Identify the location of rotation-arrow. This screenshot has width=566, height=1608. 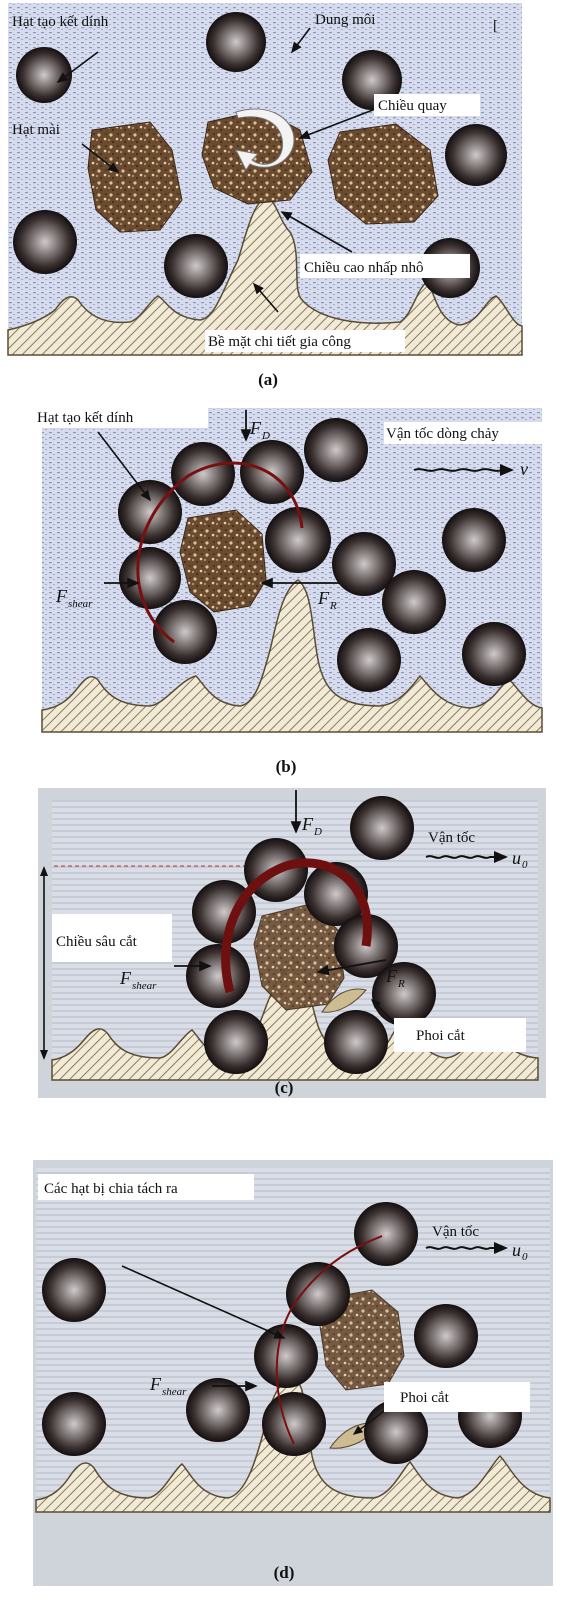
(265, 139).